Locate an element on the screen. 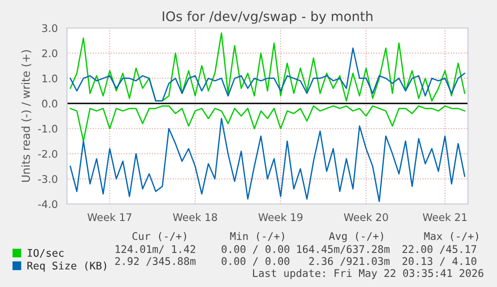 This screenshot has width=497, height=287. y-tick-label: 2.0 is located at coordinates (50, 53).